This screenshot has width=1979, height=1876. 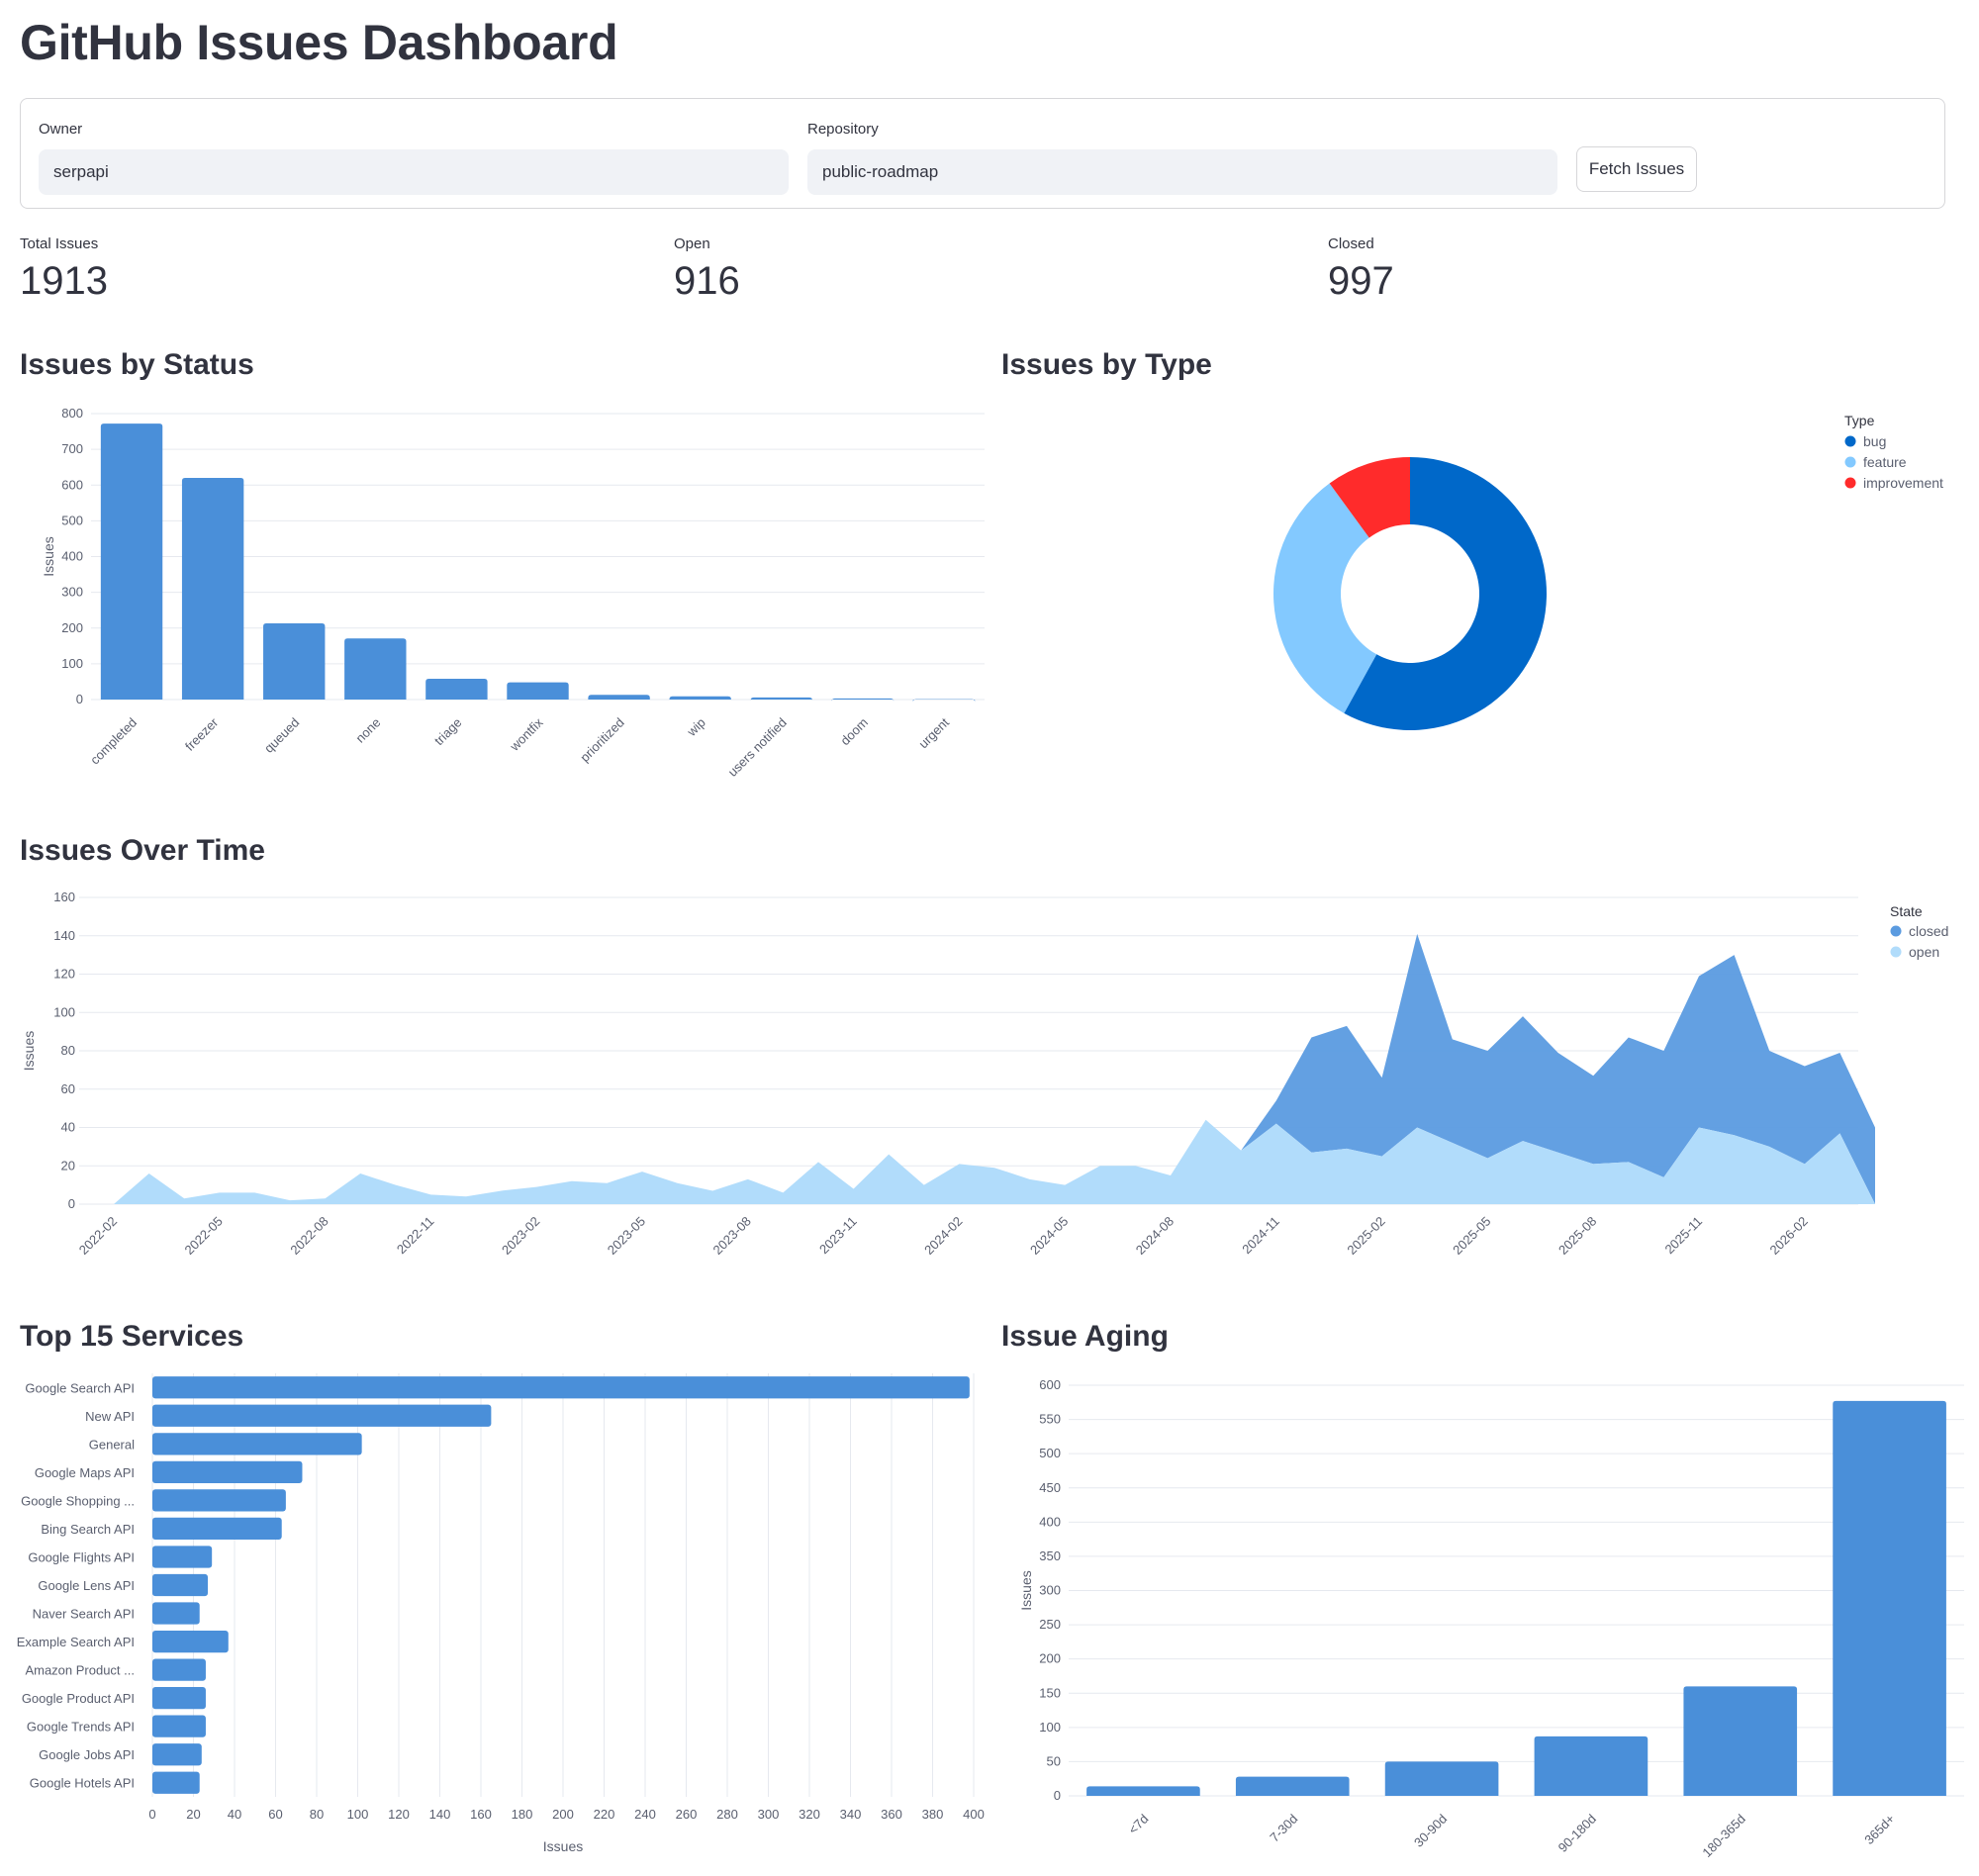 I want to click on x-tick-label: 380, so click(x=933, y=1814).